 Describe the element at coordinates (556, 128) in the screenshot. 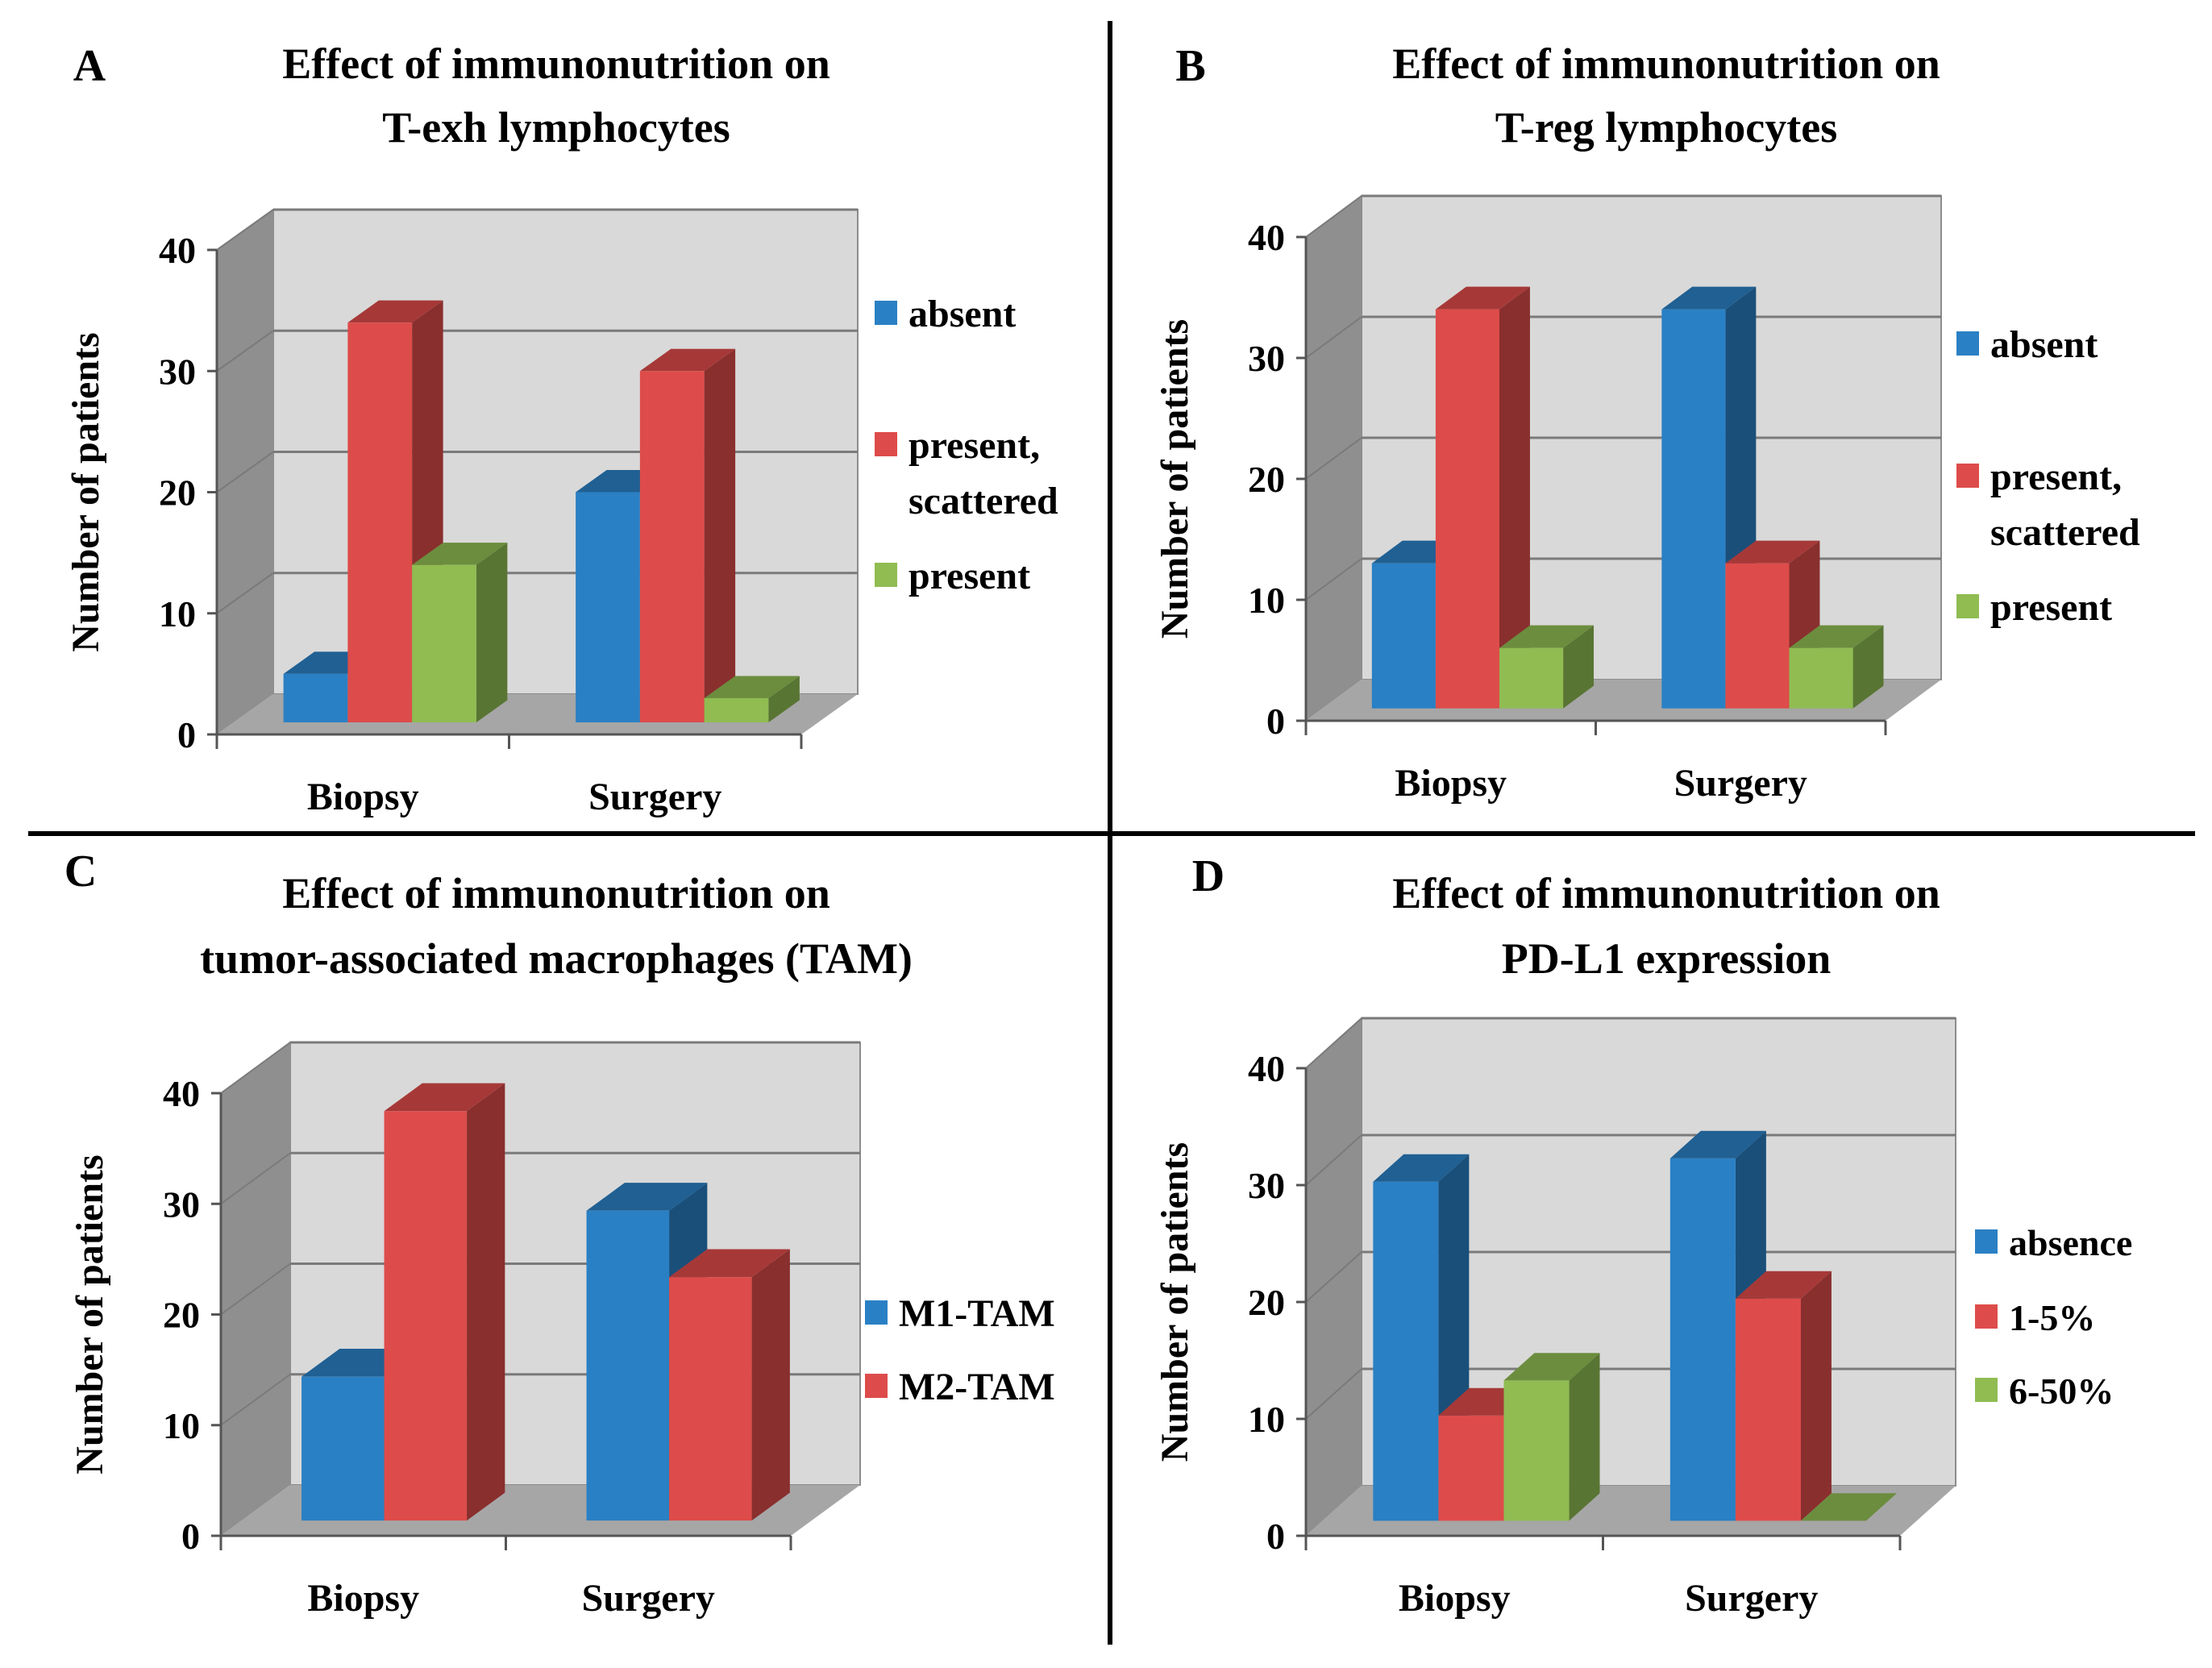

I see `chart-title-line: T-exh lymphocytes` at that location.